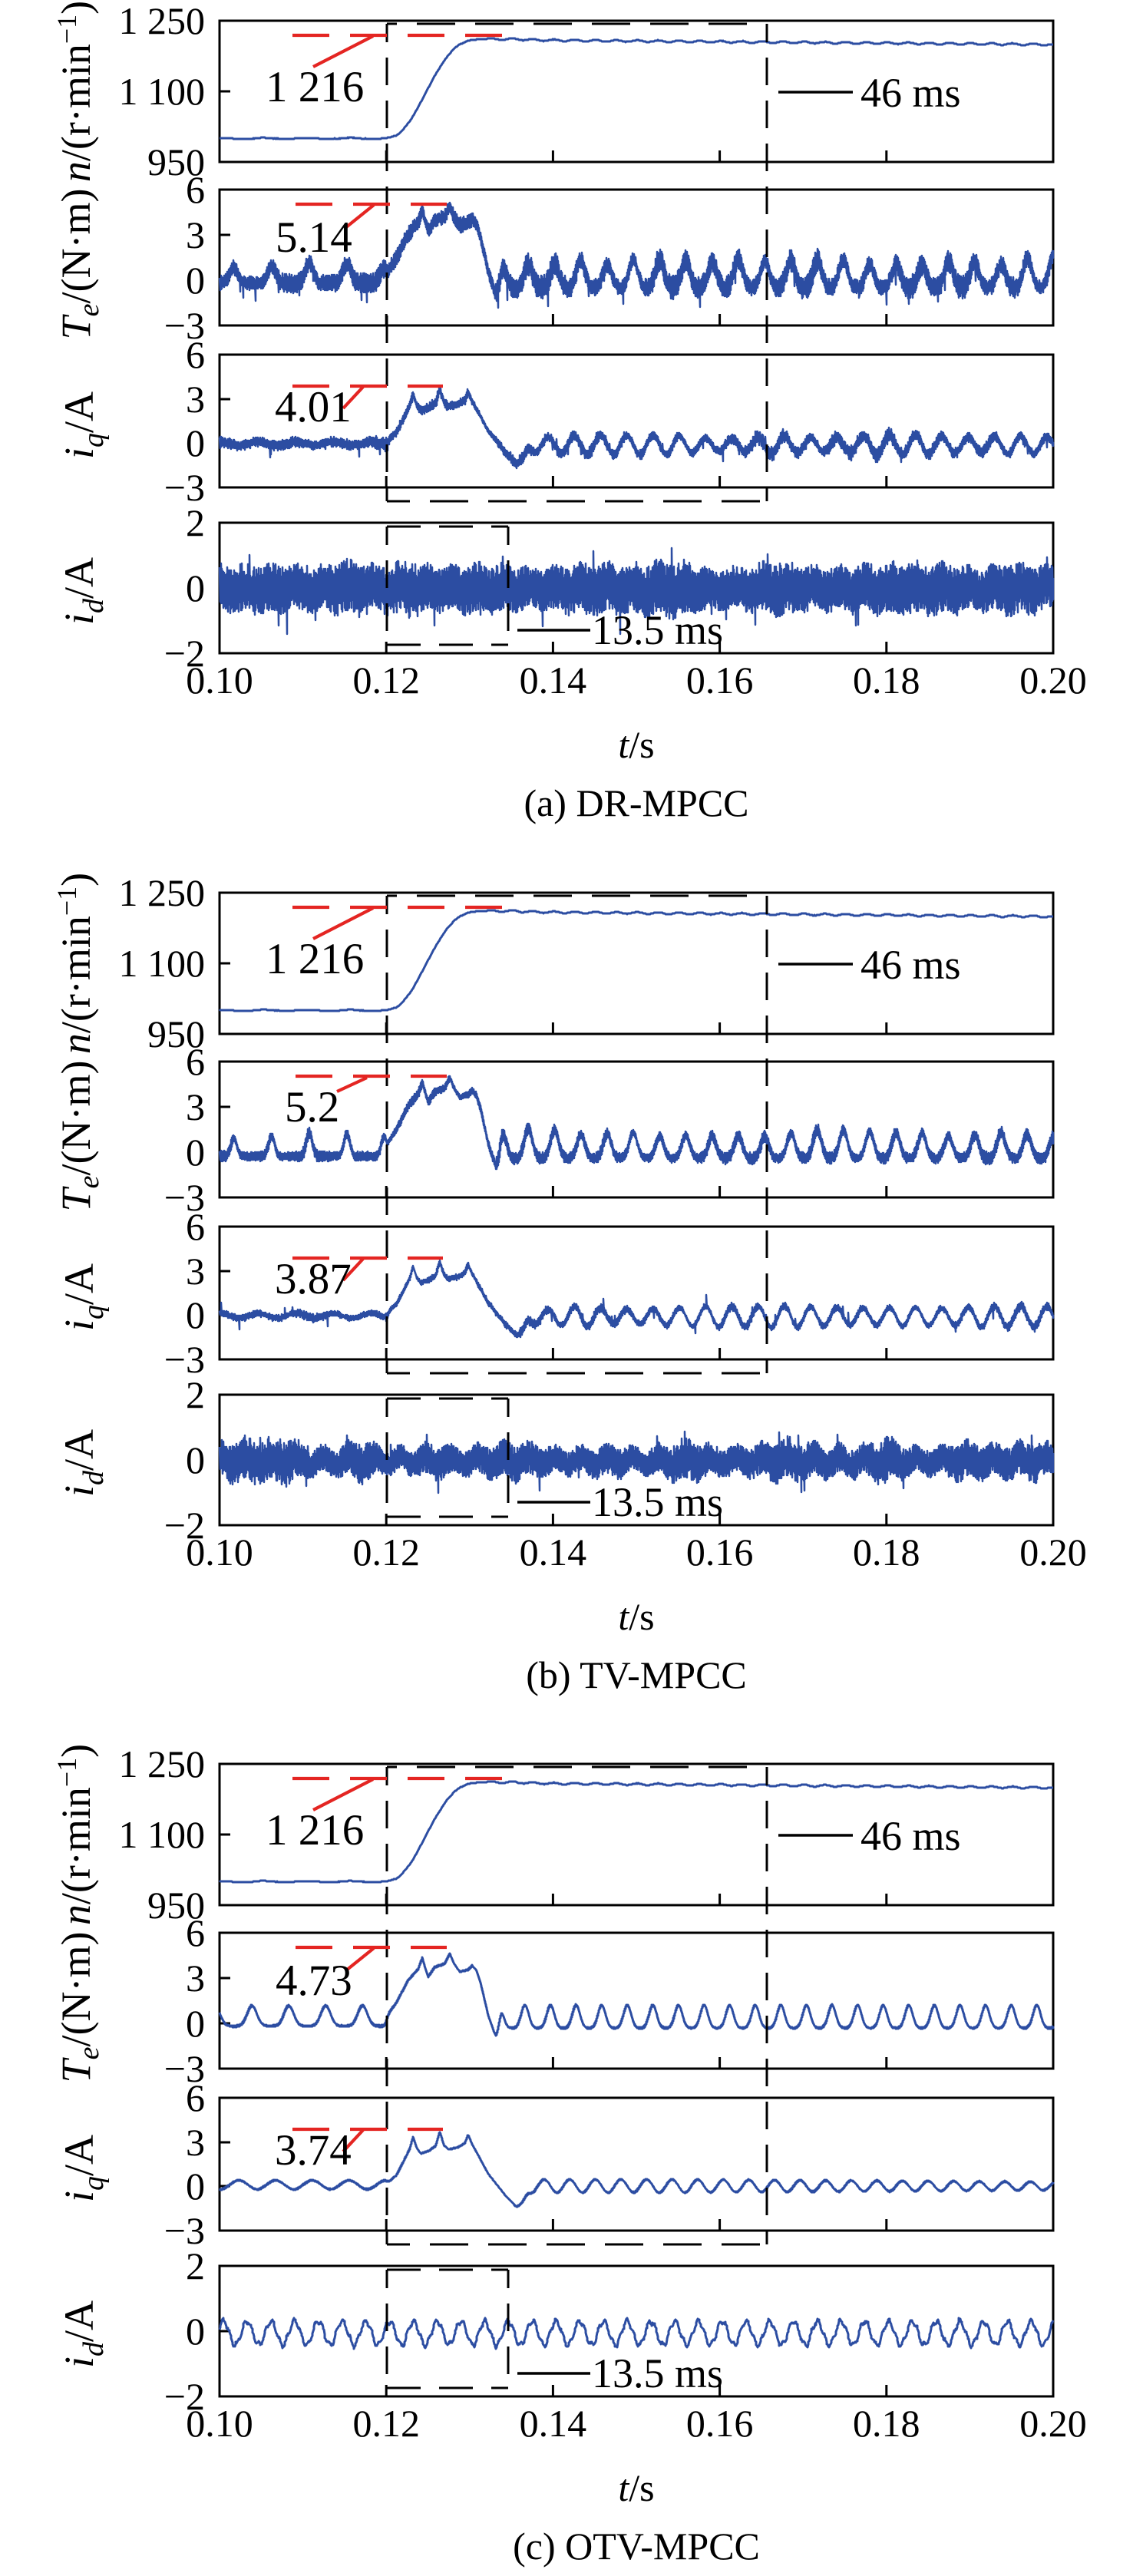 Image resolution: width=1133 pixels, height=2576 pixels. What do you see at coordinates (636, 803) in the screenshot?
I see `svg-text: (a) DR-MPCC` at bounding box center [636, 803].